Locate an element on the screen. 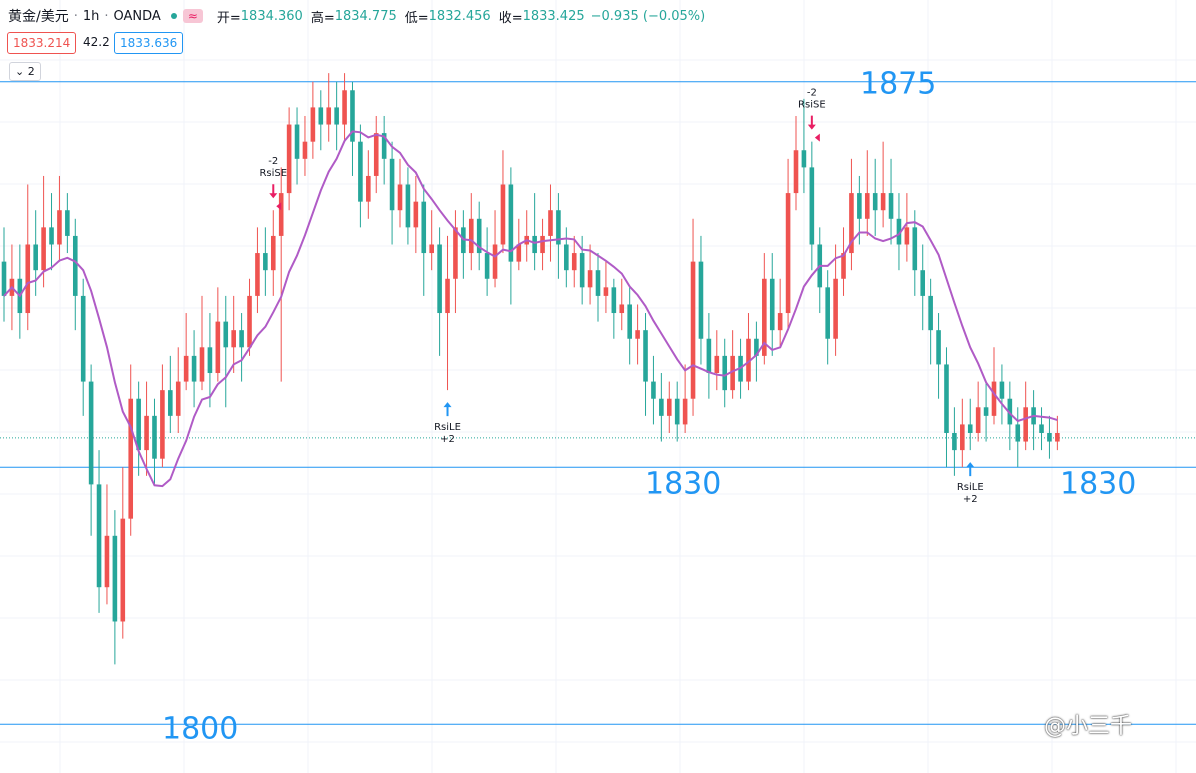 The image size is (1196, 773). signal-count: +2 is located at coordinates (447, 439).